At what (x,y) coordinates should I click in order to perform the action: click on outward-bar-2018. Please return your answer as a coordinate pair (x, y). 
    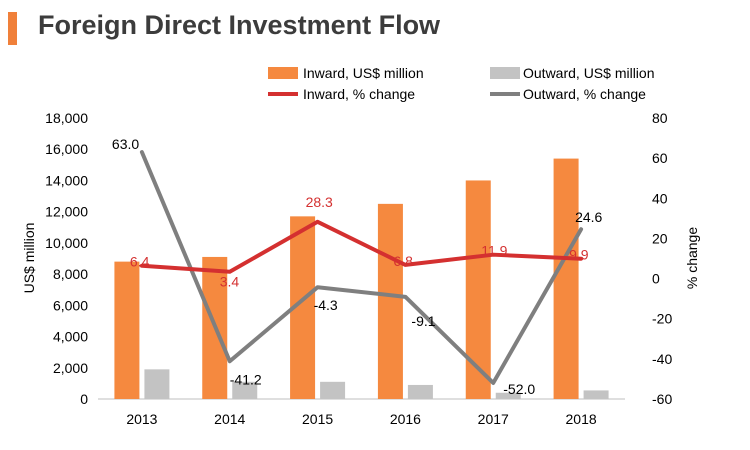
    Looking at the image, I should click on (596, 394).